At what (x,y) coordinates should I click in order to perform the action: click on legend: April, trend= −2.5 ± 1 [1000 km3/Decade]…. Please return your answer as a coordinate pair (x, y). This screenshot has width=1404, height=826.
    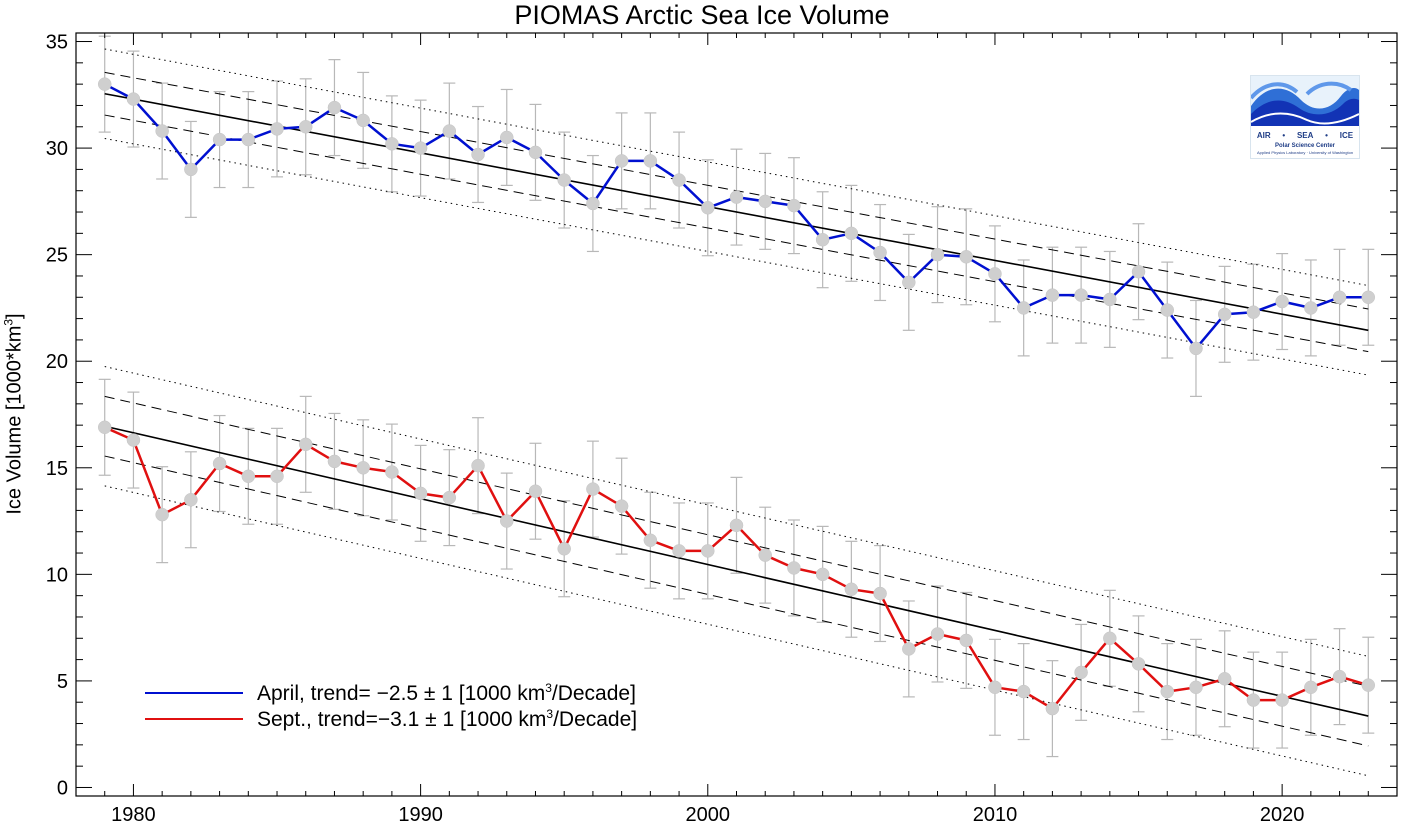
    Looking at the image, I should click on (391, 706).